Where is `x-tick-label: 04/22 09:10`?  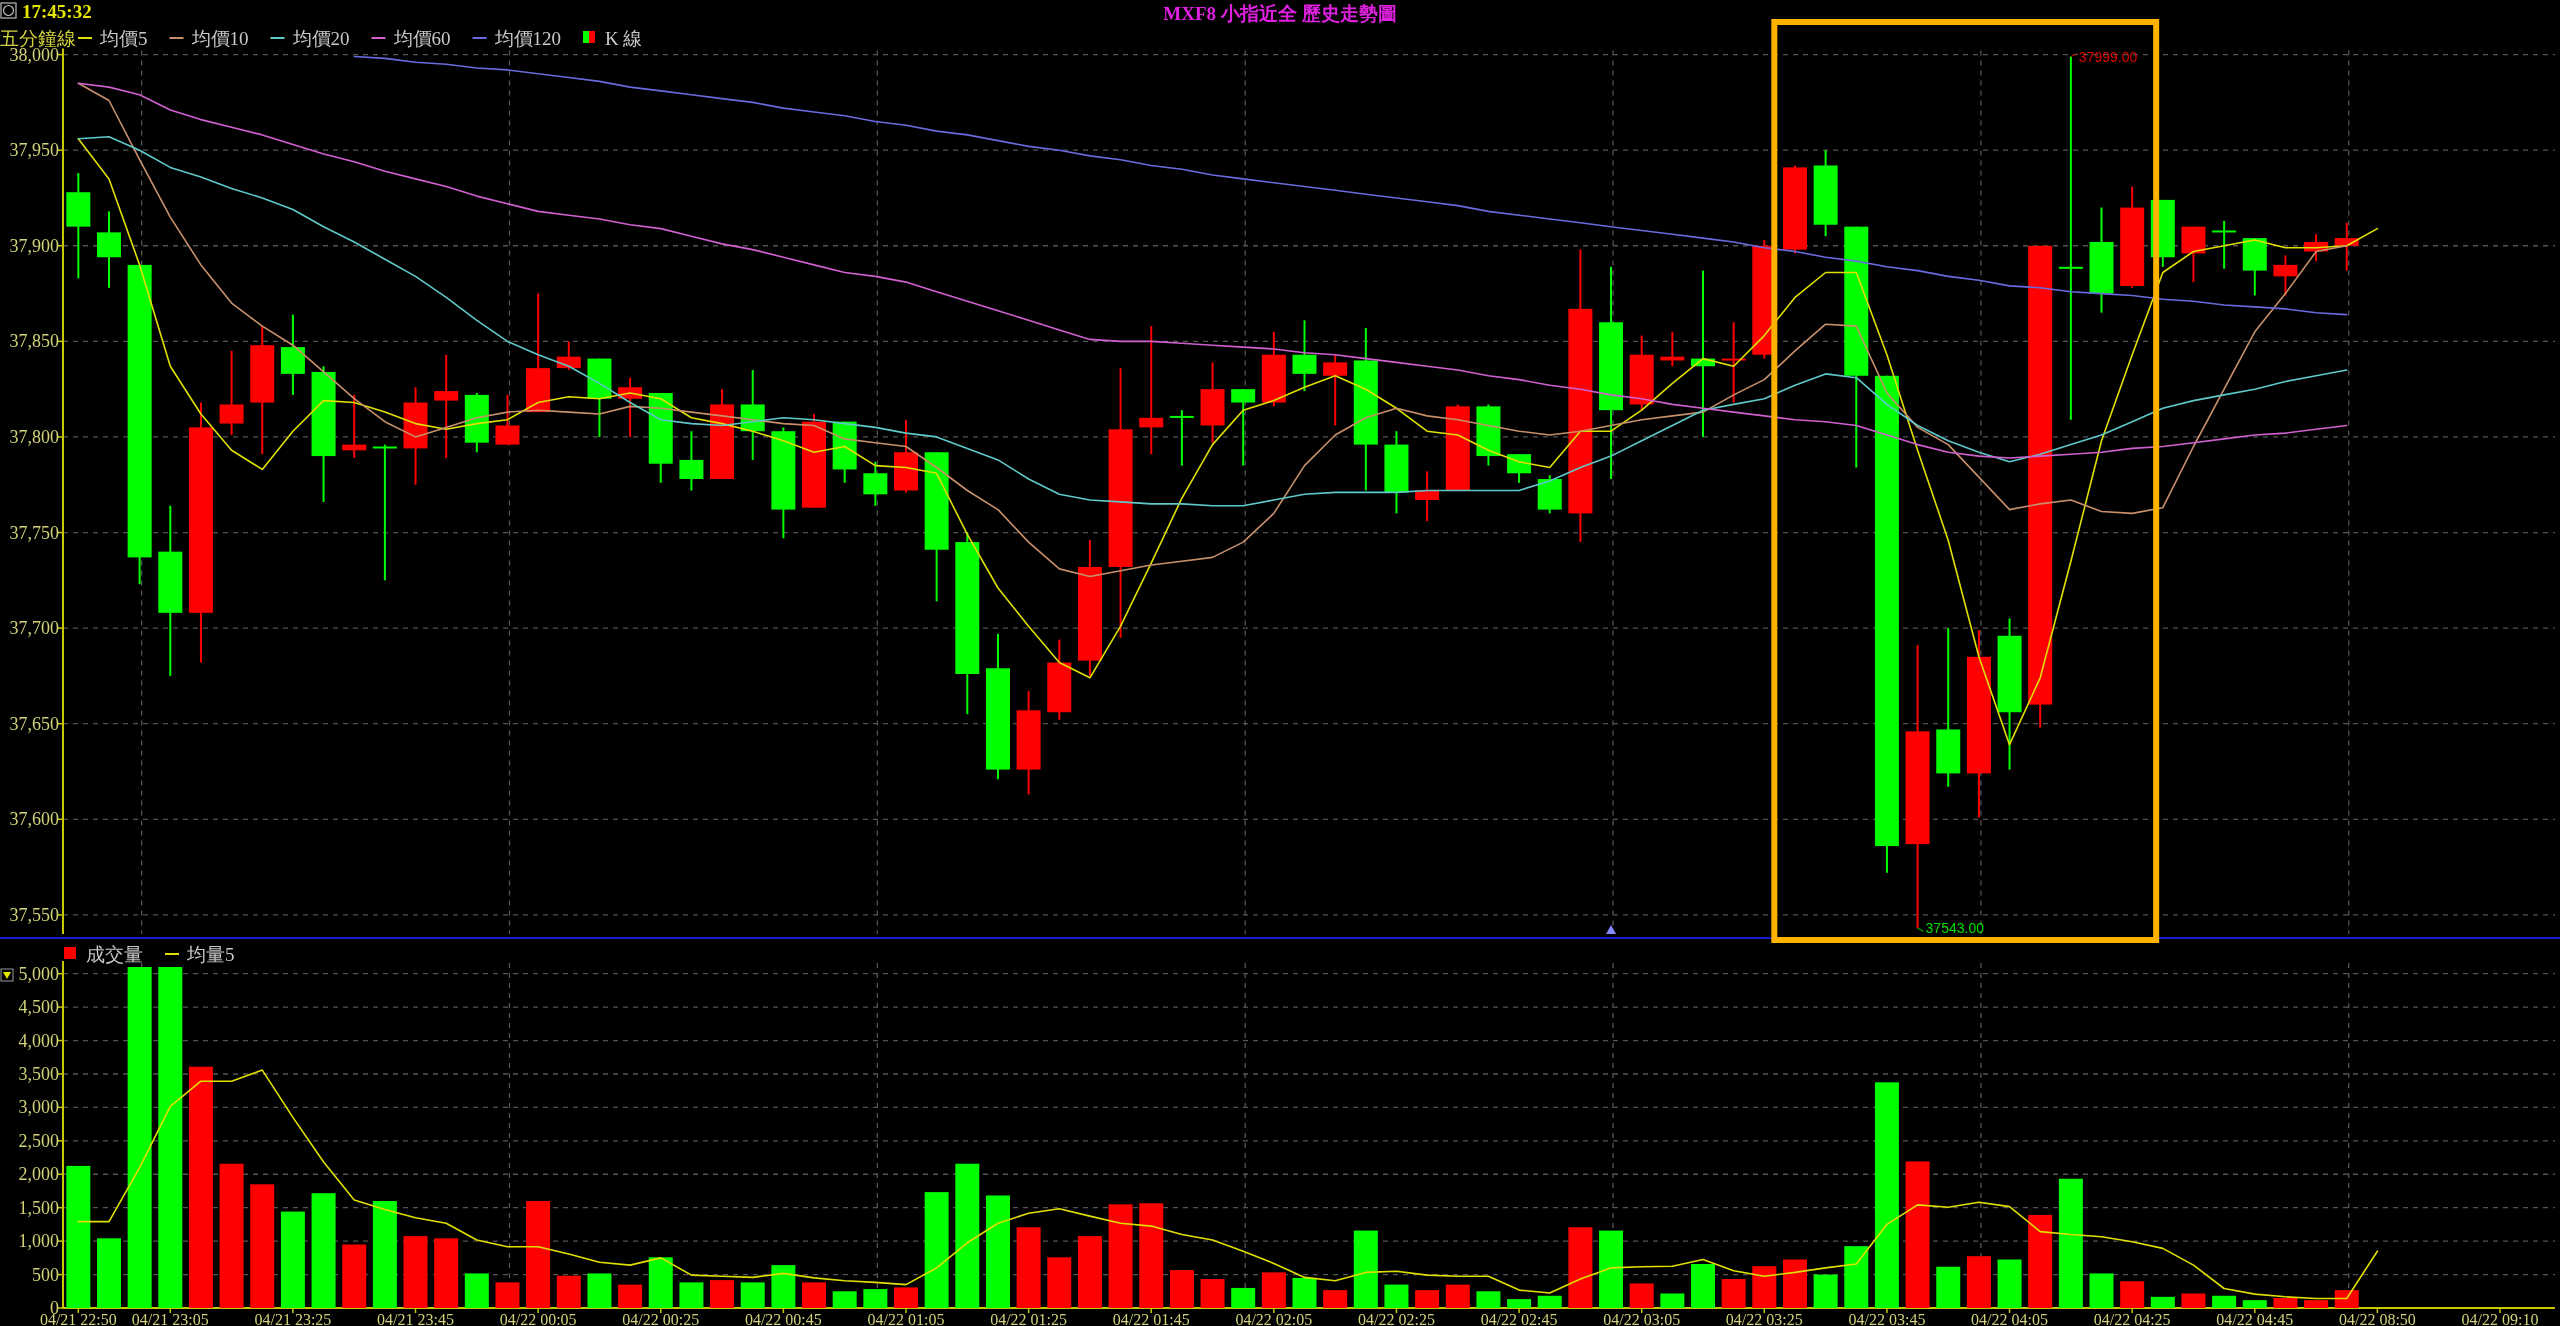 x-tick-label: 04/22 09:10 is located at coordinates (2500, 1318).